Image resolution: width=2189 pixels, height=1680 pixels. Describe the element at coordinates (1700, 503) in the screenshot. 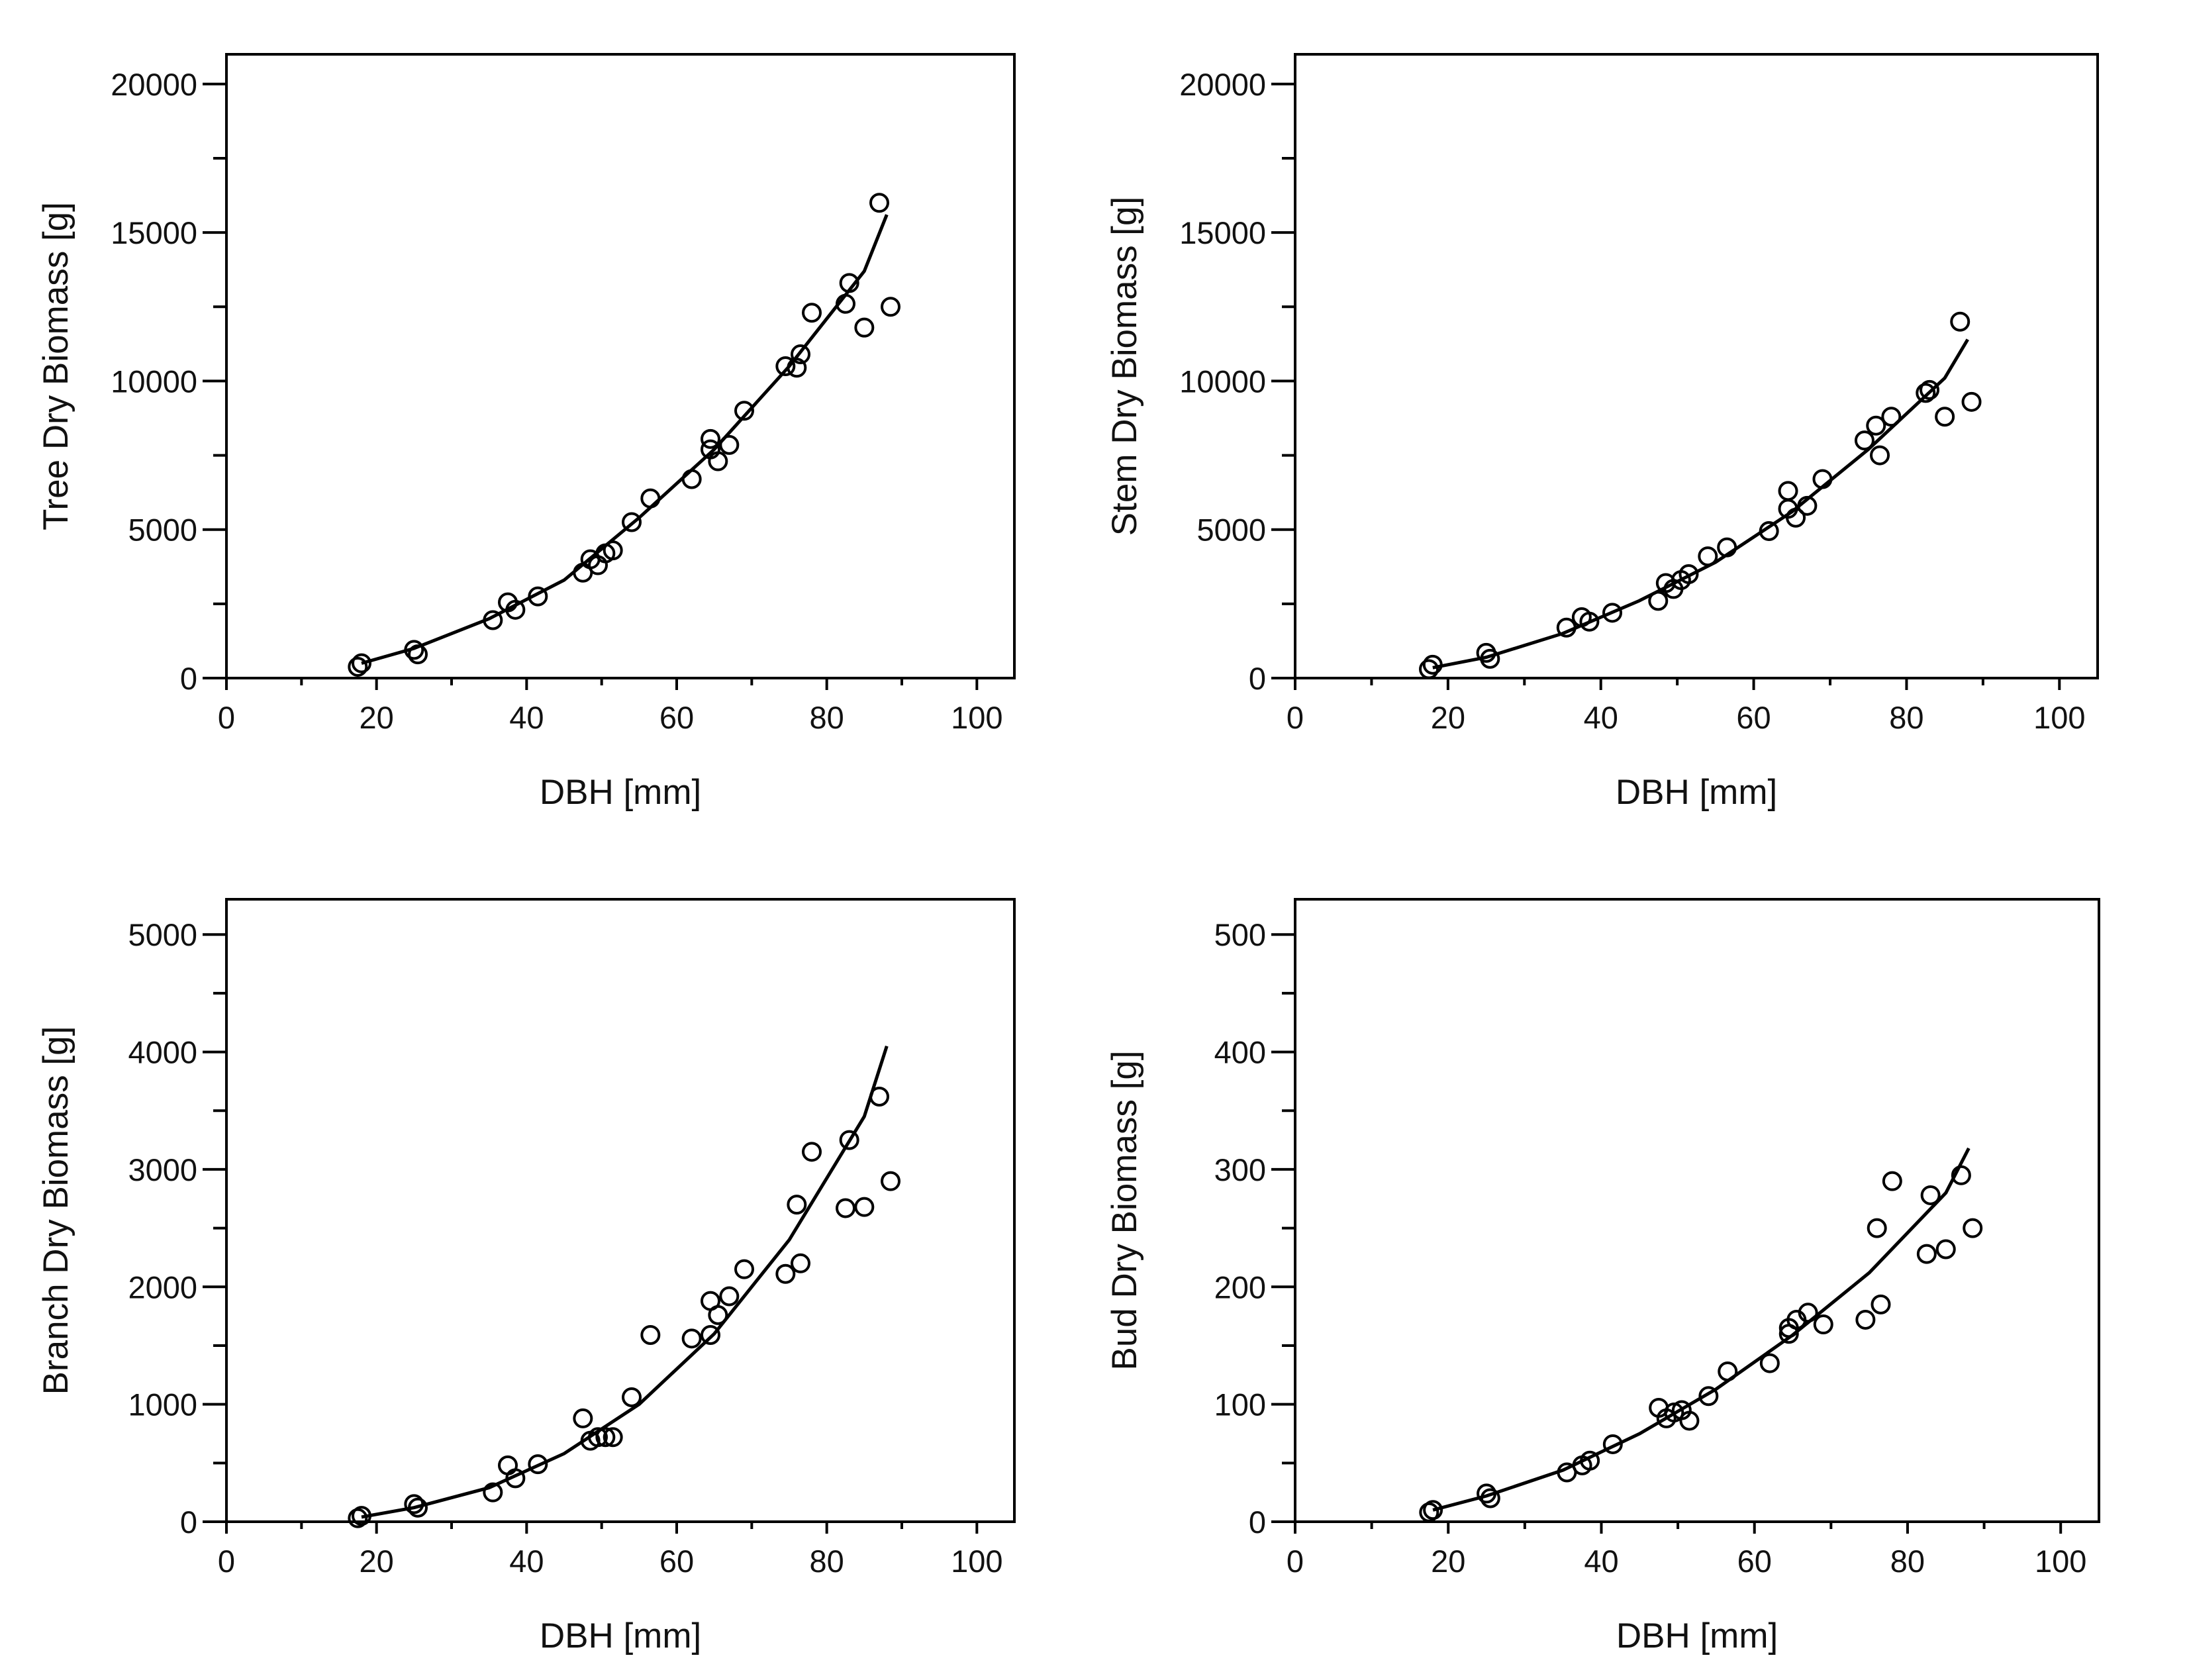

I see `stem-fit-curve` at that location.